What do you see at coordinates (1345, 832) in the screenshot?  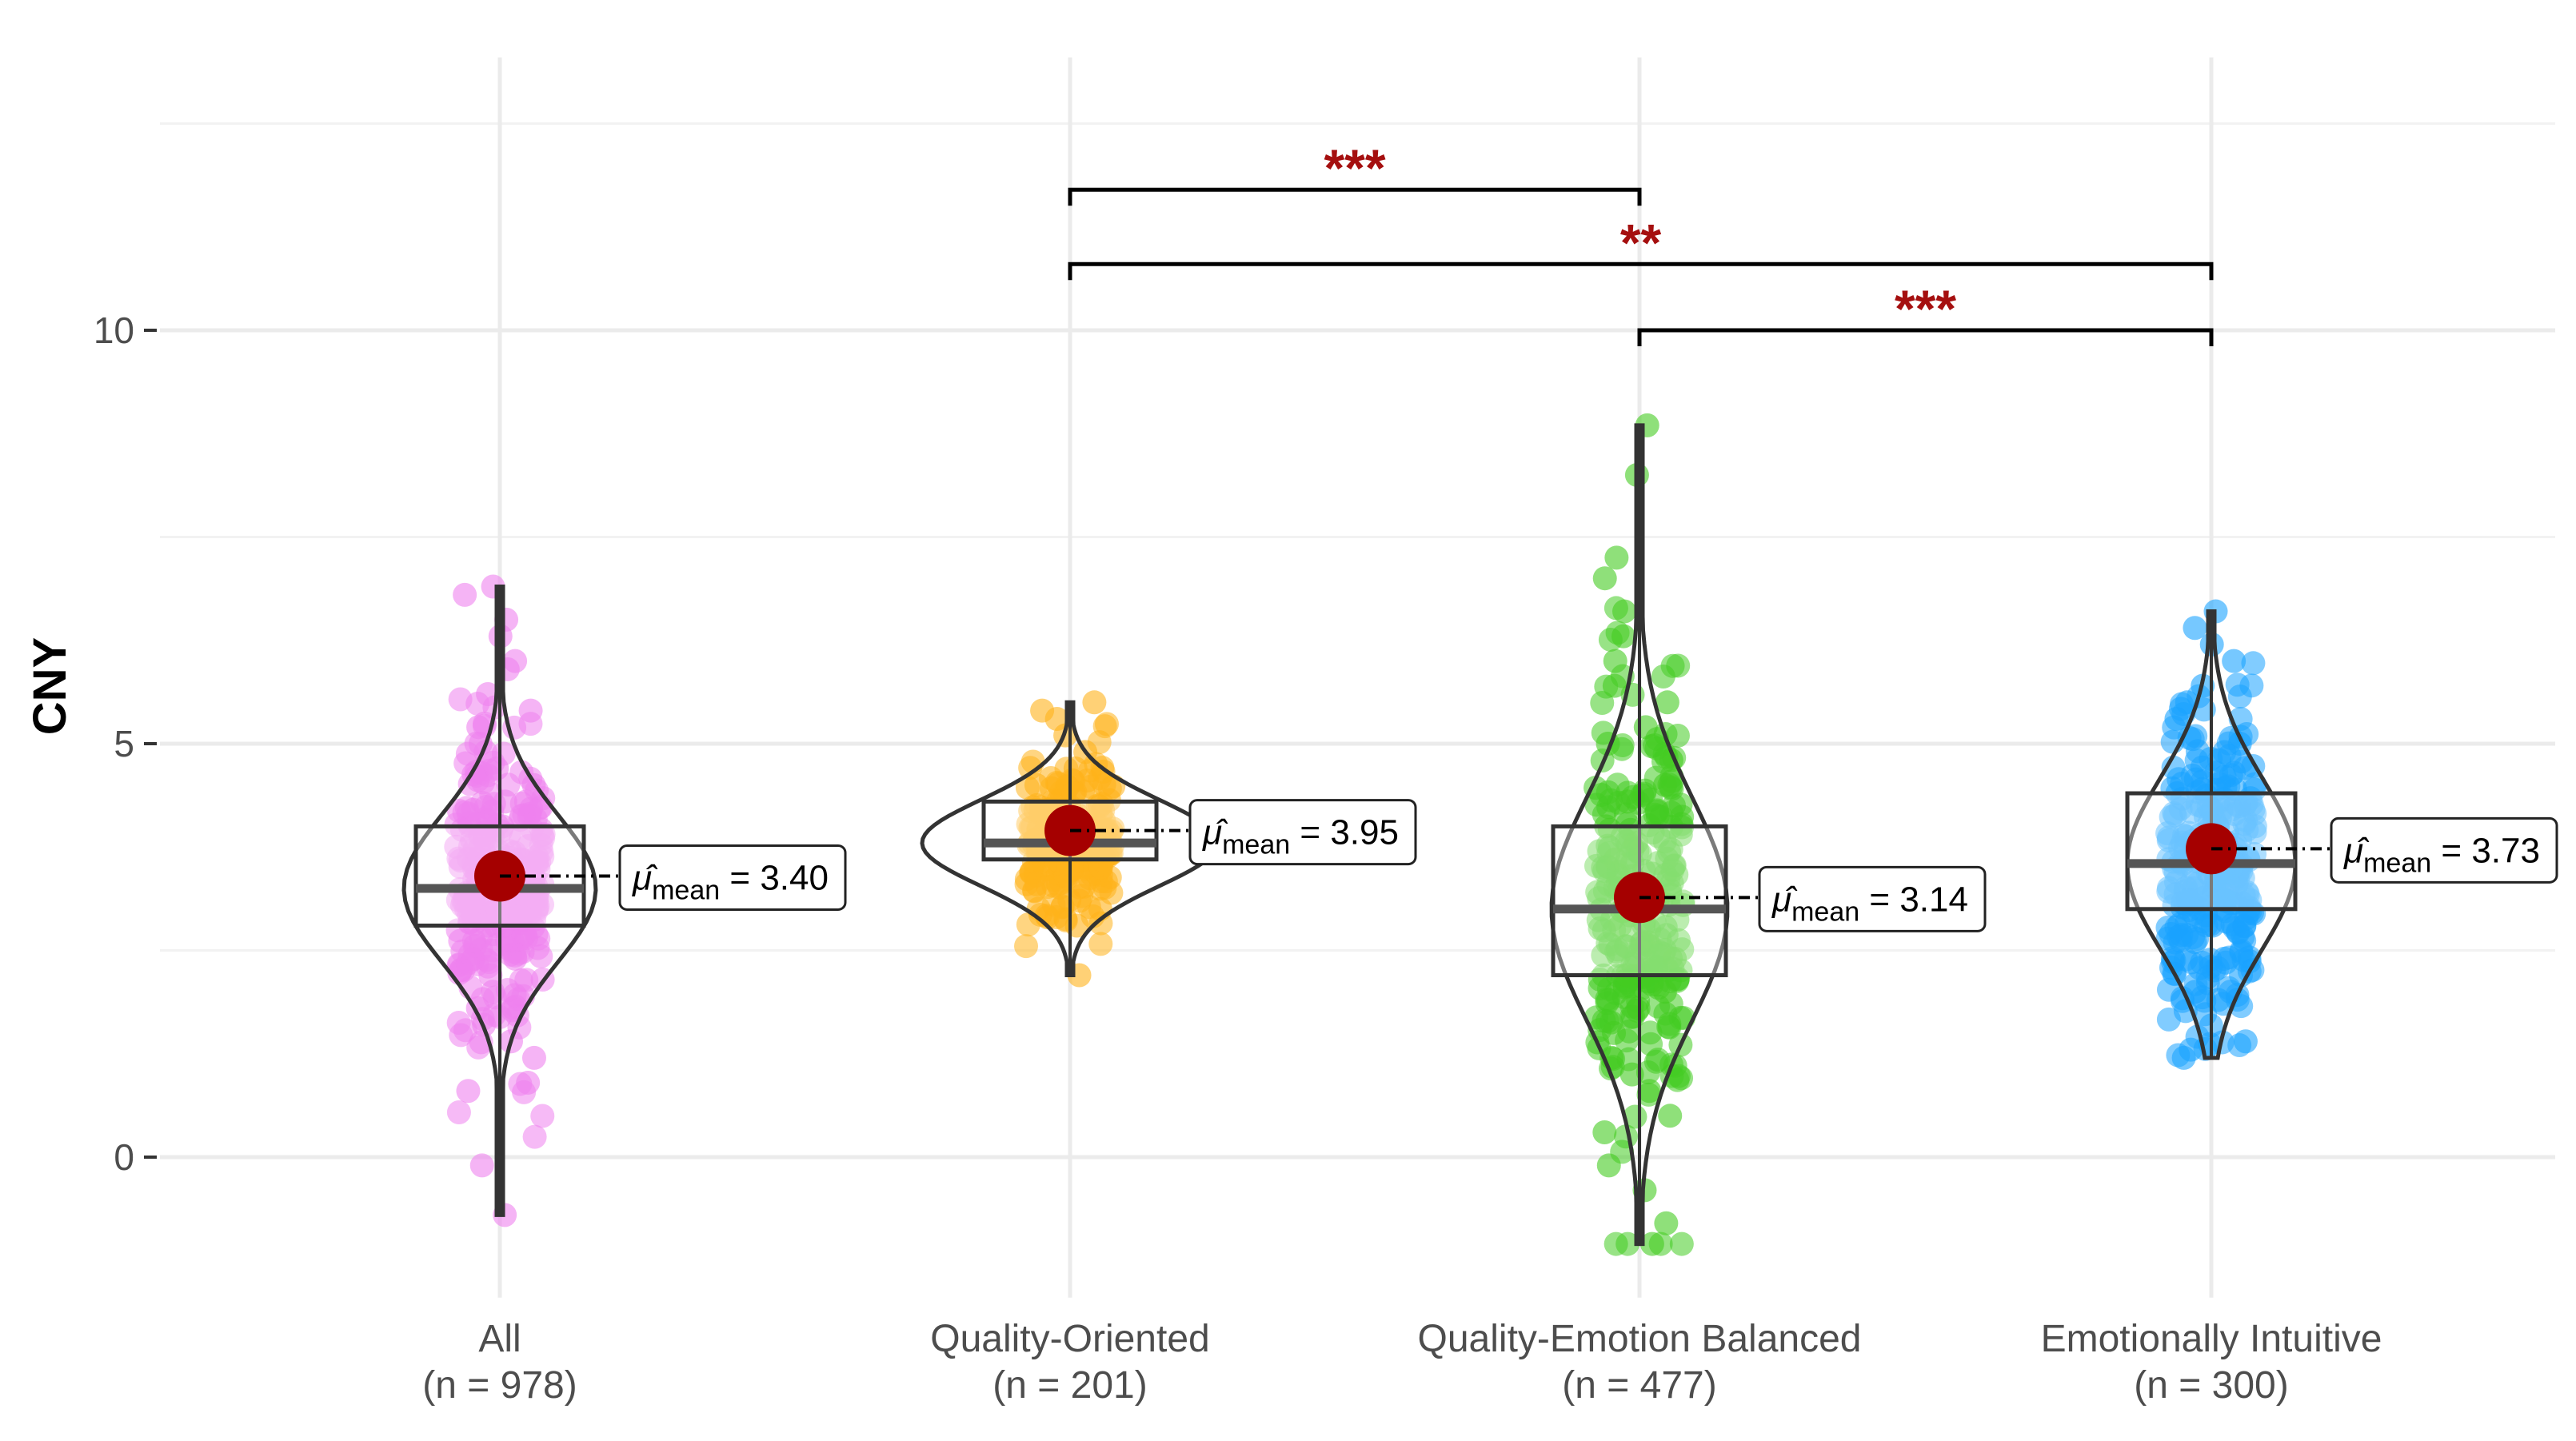 I see `mean-value: = 3.95` at bounding box center [1345, 832].